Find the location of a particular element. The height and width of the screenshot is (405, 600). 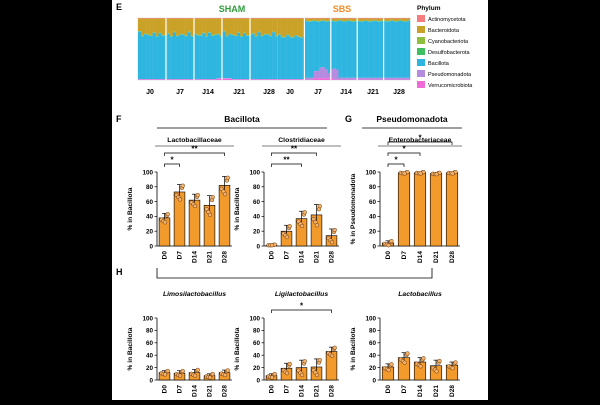

y-tick-label: 60 is located at coordinates (150, 343).